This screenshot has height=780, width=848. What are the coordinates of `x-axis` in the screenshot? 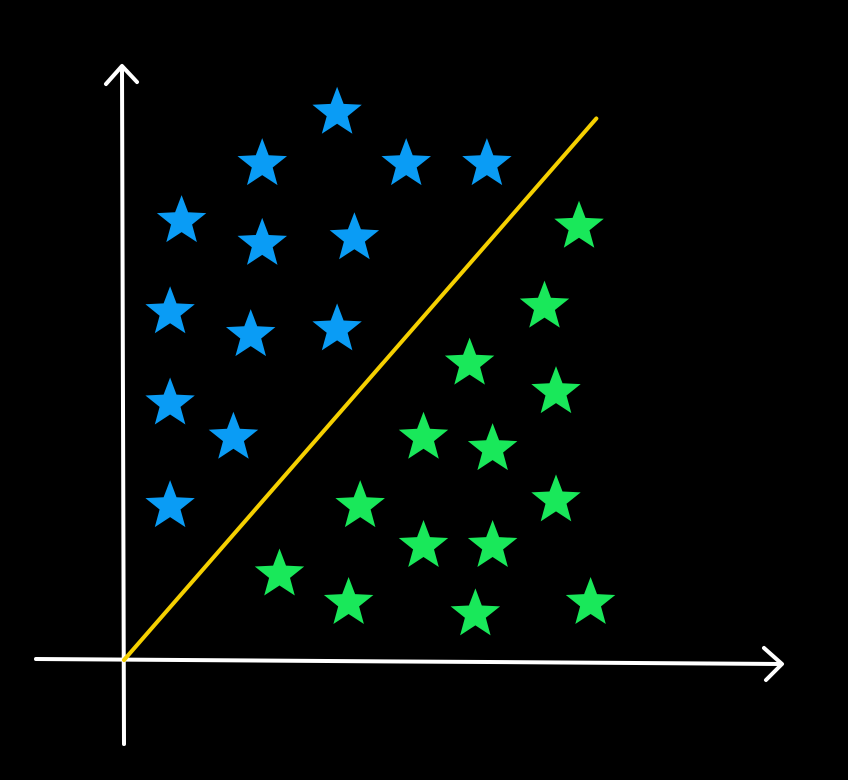 It's located at (408, 661).